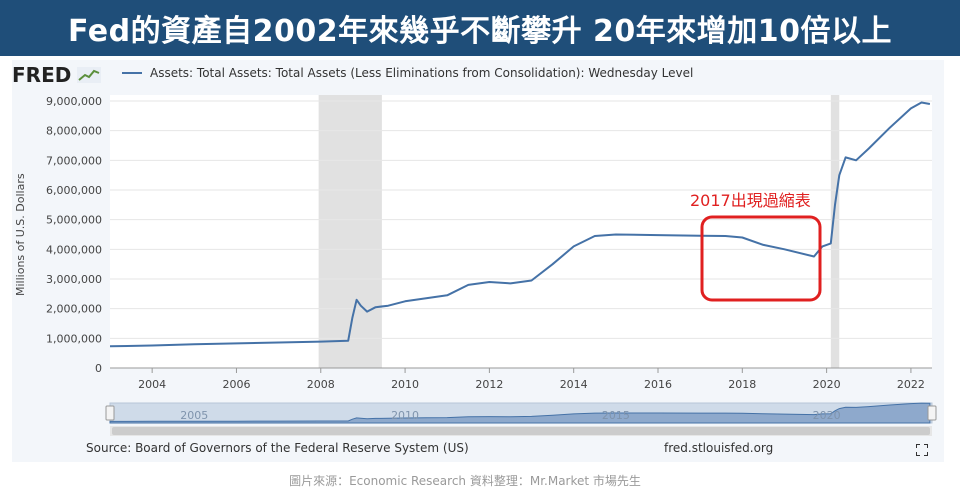 This screenshot has width=960, height=502. What do you see at coordinates (827, 384) in the screenshot?
I see `x-tick-label: 2020` at bounding box center [827, 384].